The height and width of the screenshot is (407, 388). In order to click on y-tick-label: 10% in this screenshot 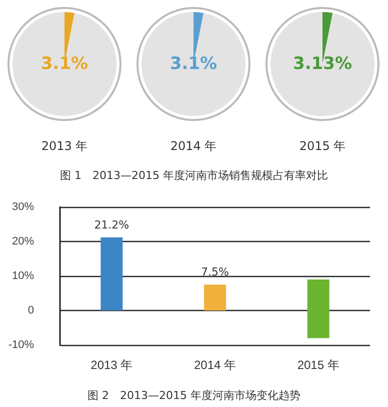, I will do `click(23, 276)`.